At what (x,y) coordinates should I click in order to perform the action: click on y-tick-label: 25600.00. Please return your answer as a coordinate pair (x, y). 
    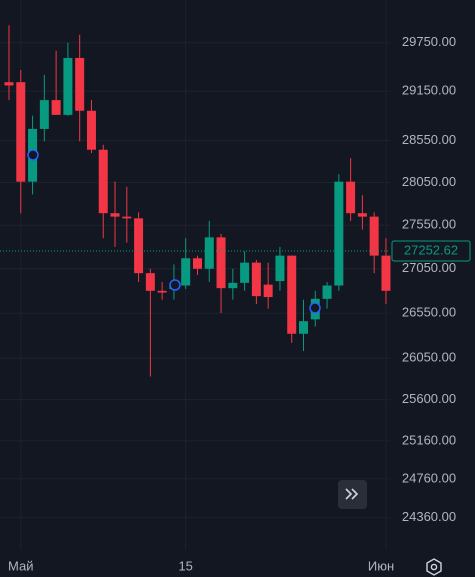
    Looking at the image, I should click on (429, 398).